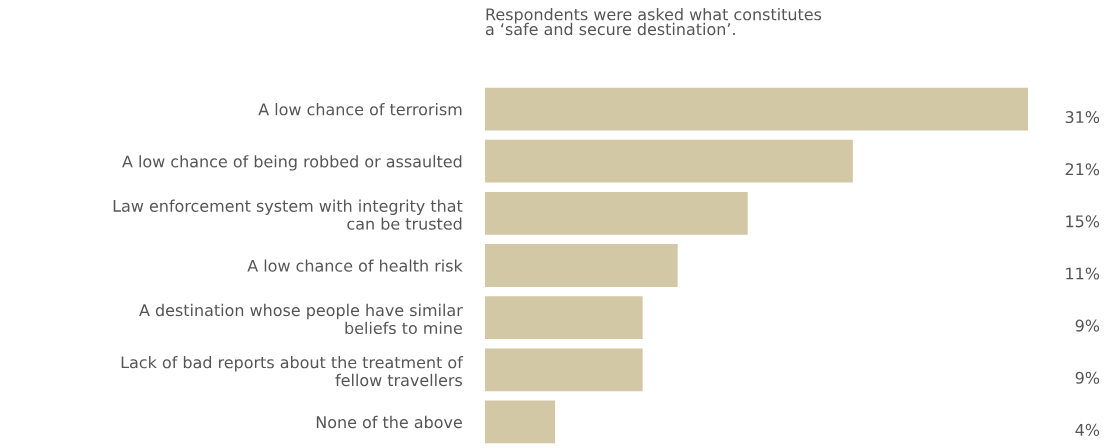  I want to click on y-tick-label: Lack of bad reports about the treatment of fellow travellers, so click(292, 371).